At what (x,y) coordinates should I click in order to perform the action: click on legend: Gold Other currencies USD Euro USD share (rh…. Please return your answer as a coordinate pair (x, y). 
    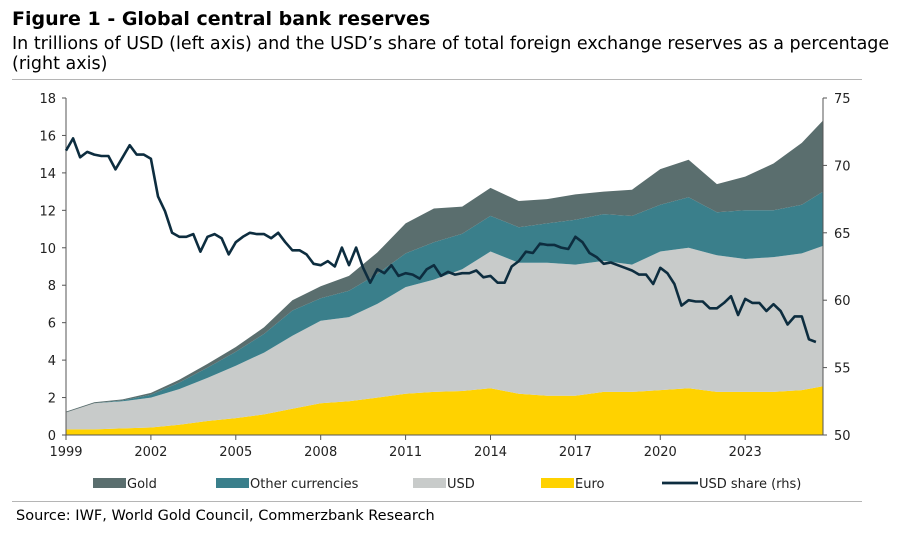
    Looking at the image, I should click on (447, 484).